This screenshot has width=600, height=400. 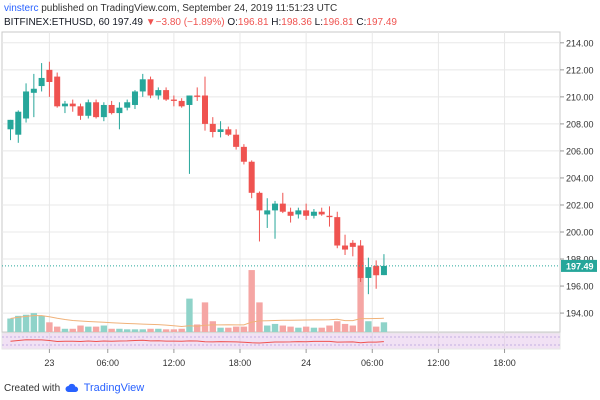 I want to click on created-with-text: Created with, so click(x=32, y=388).